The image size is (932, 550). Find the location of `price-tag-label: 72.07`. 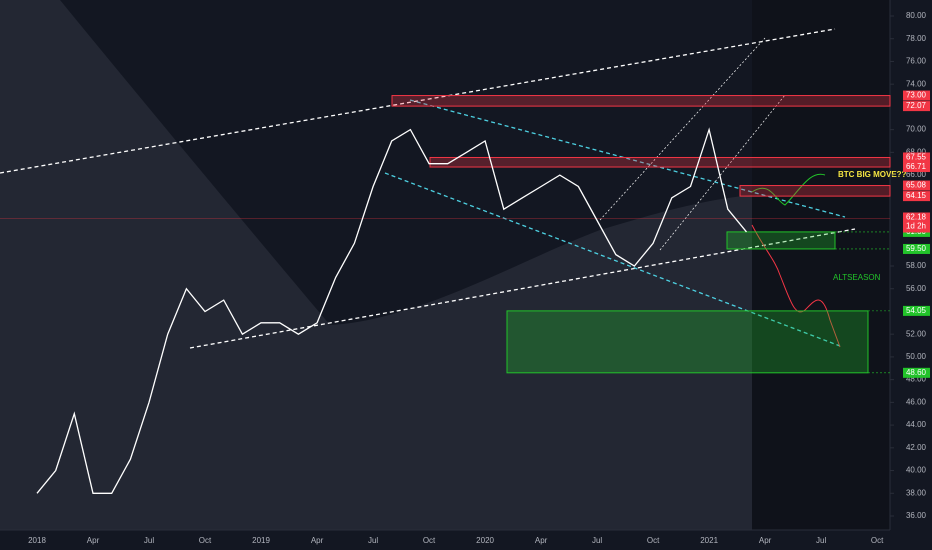

price-tag-label: 72.07 is located at coordinates (916, 105).